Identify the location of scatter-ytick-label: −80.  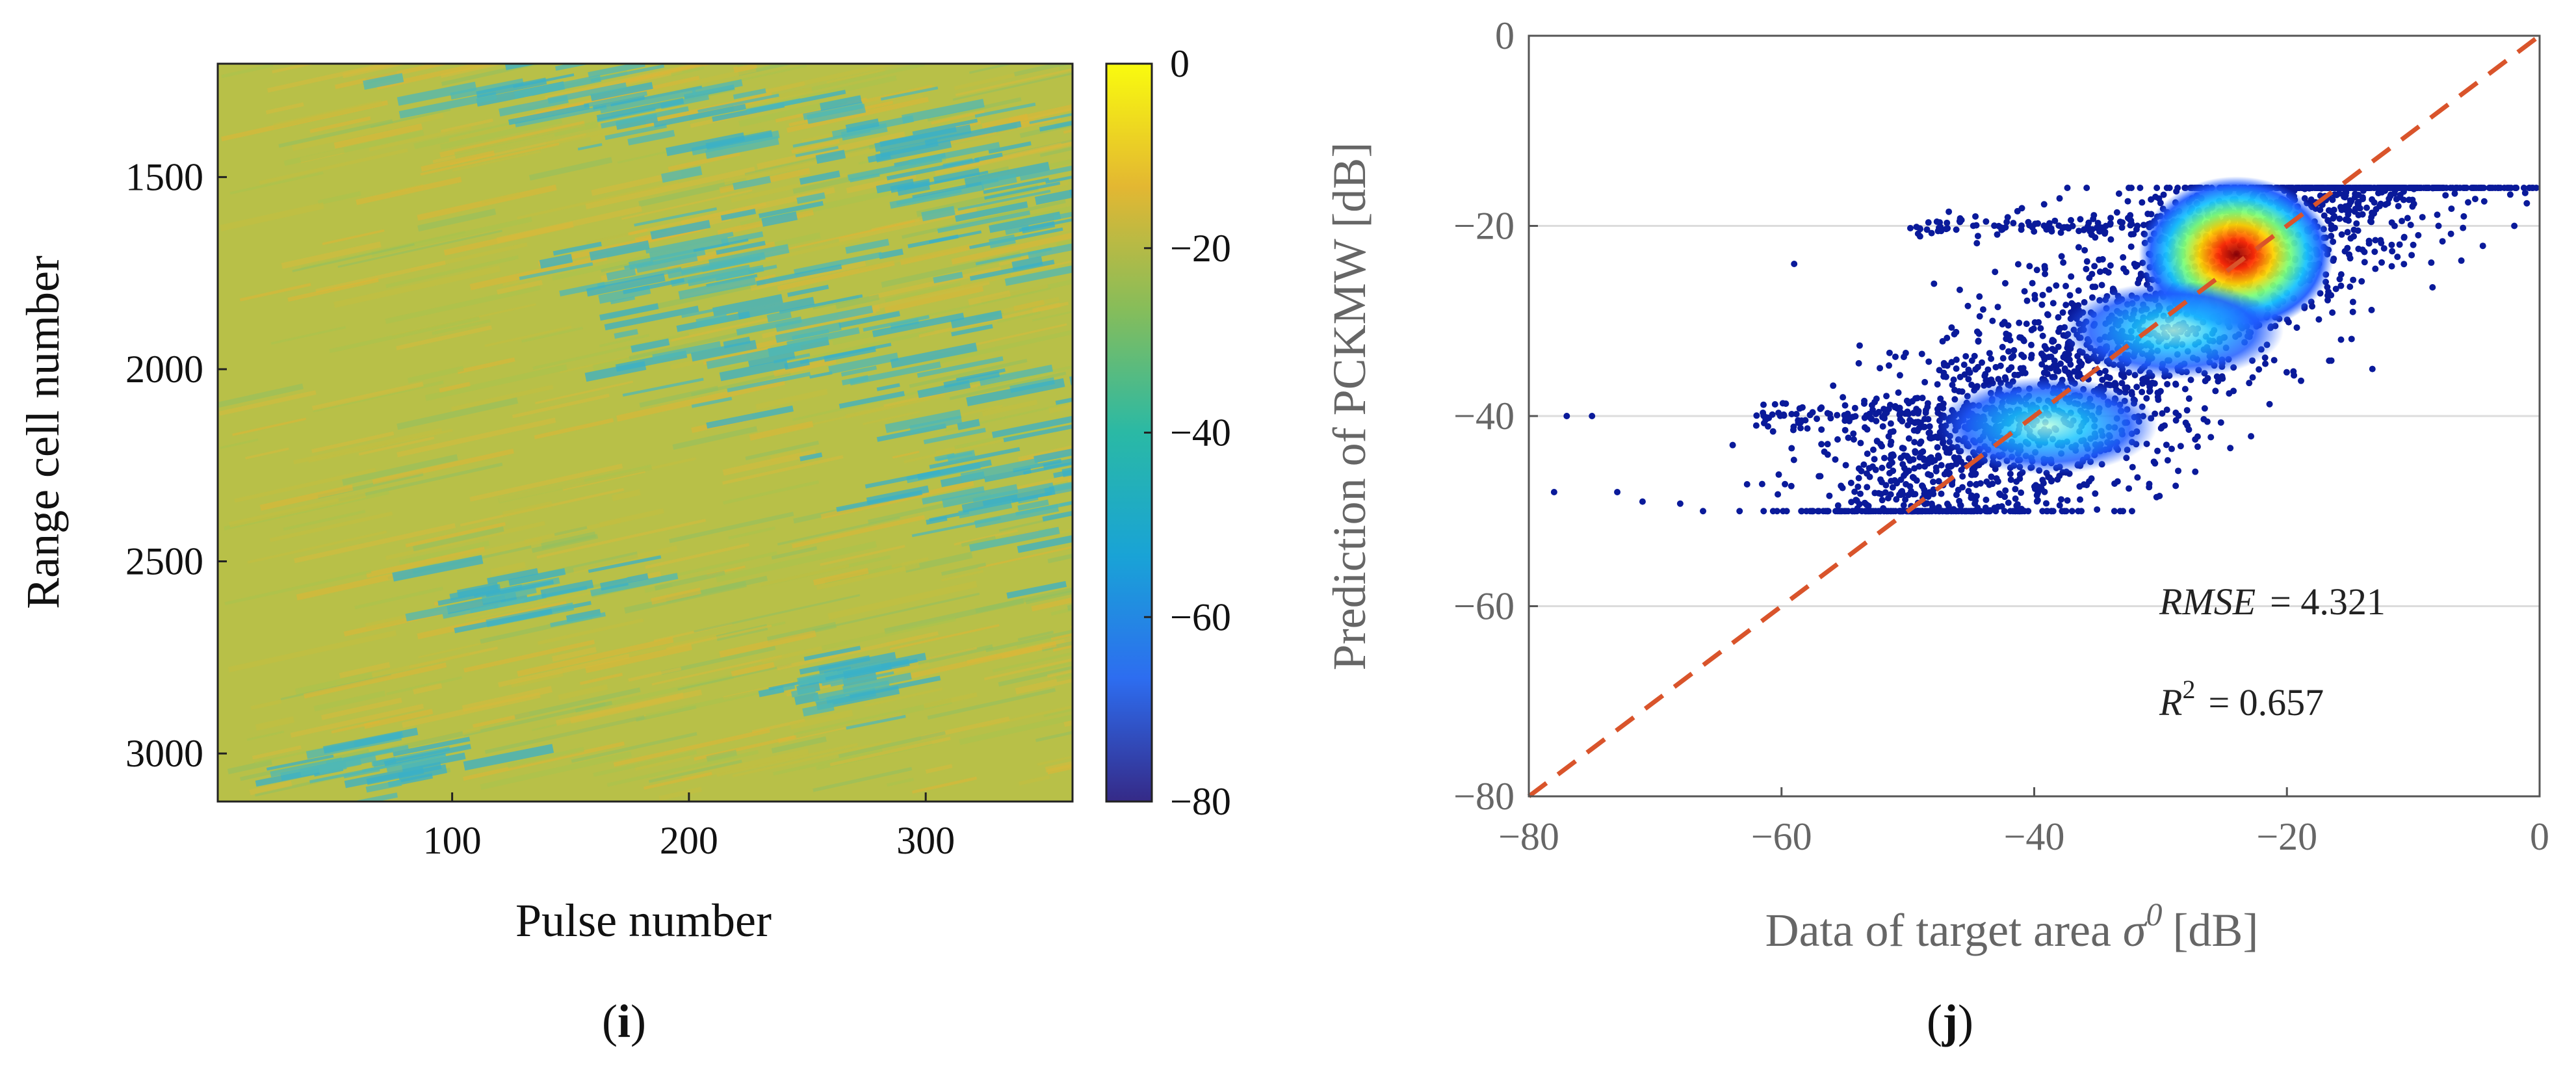
(1484, 796).